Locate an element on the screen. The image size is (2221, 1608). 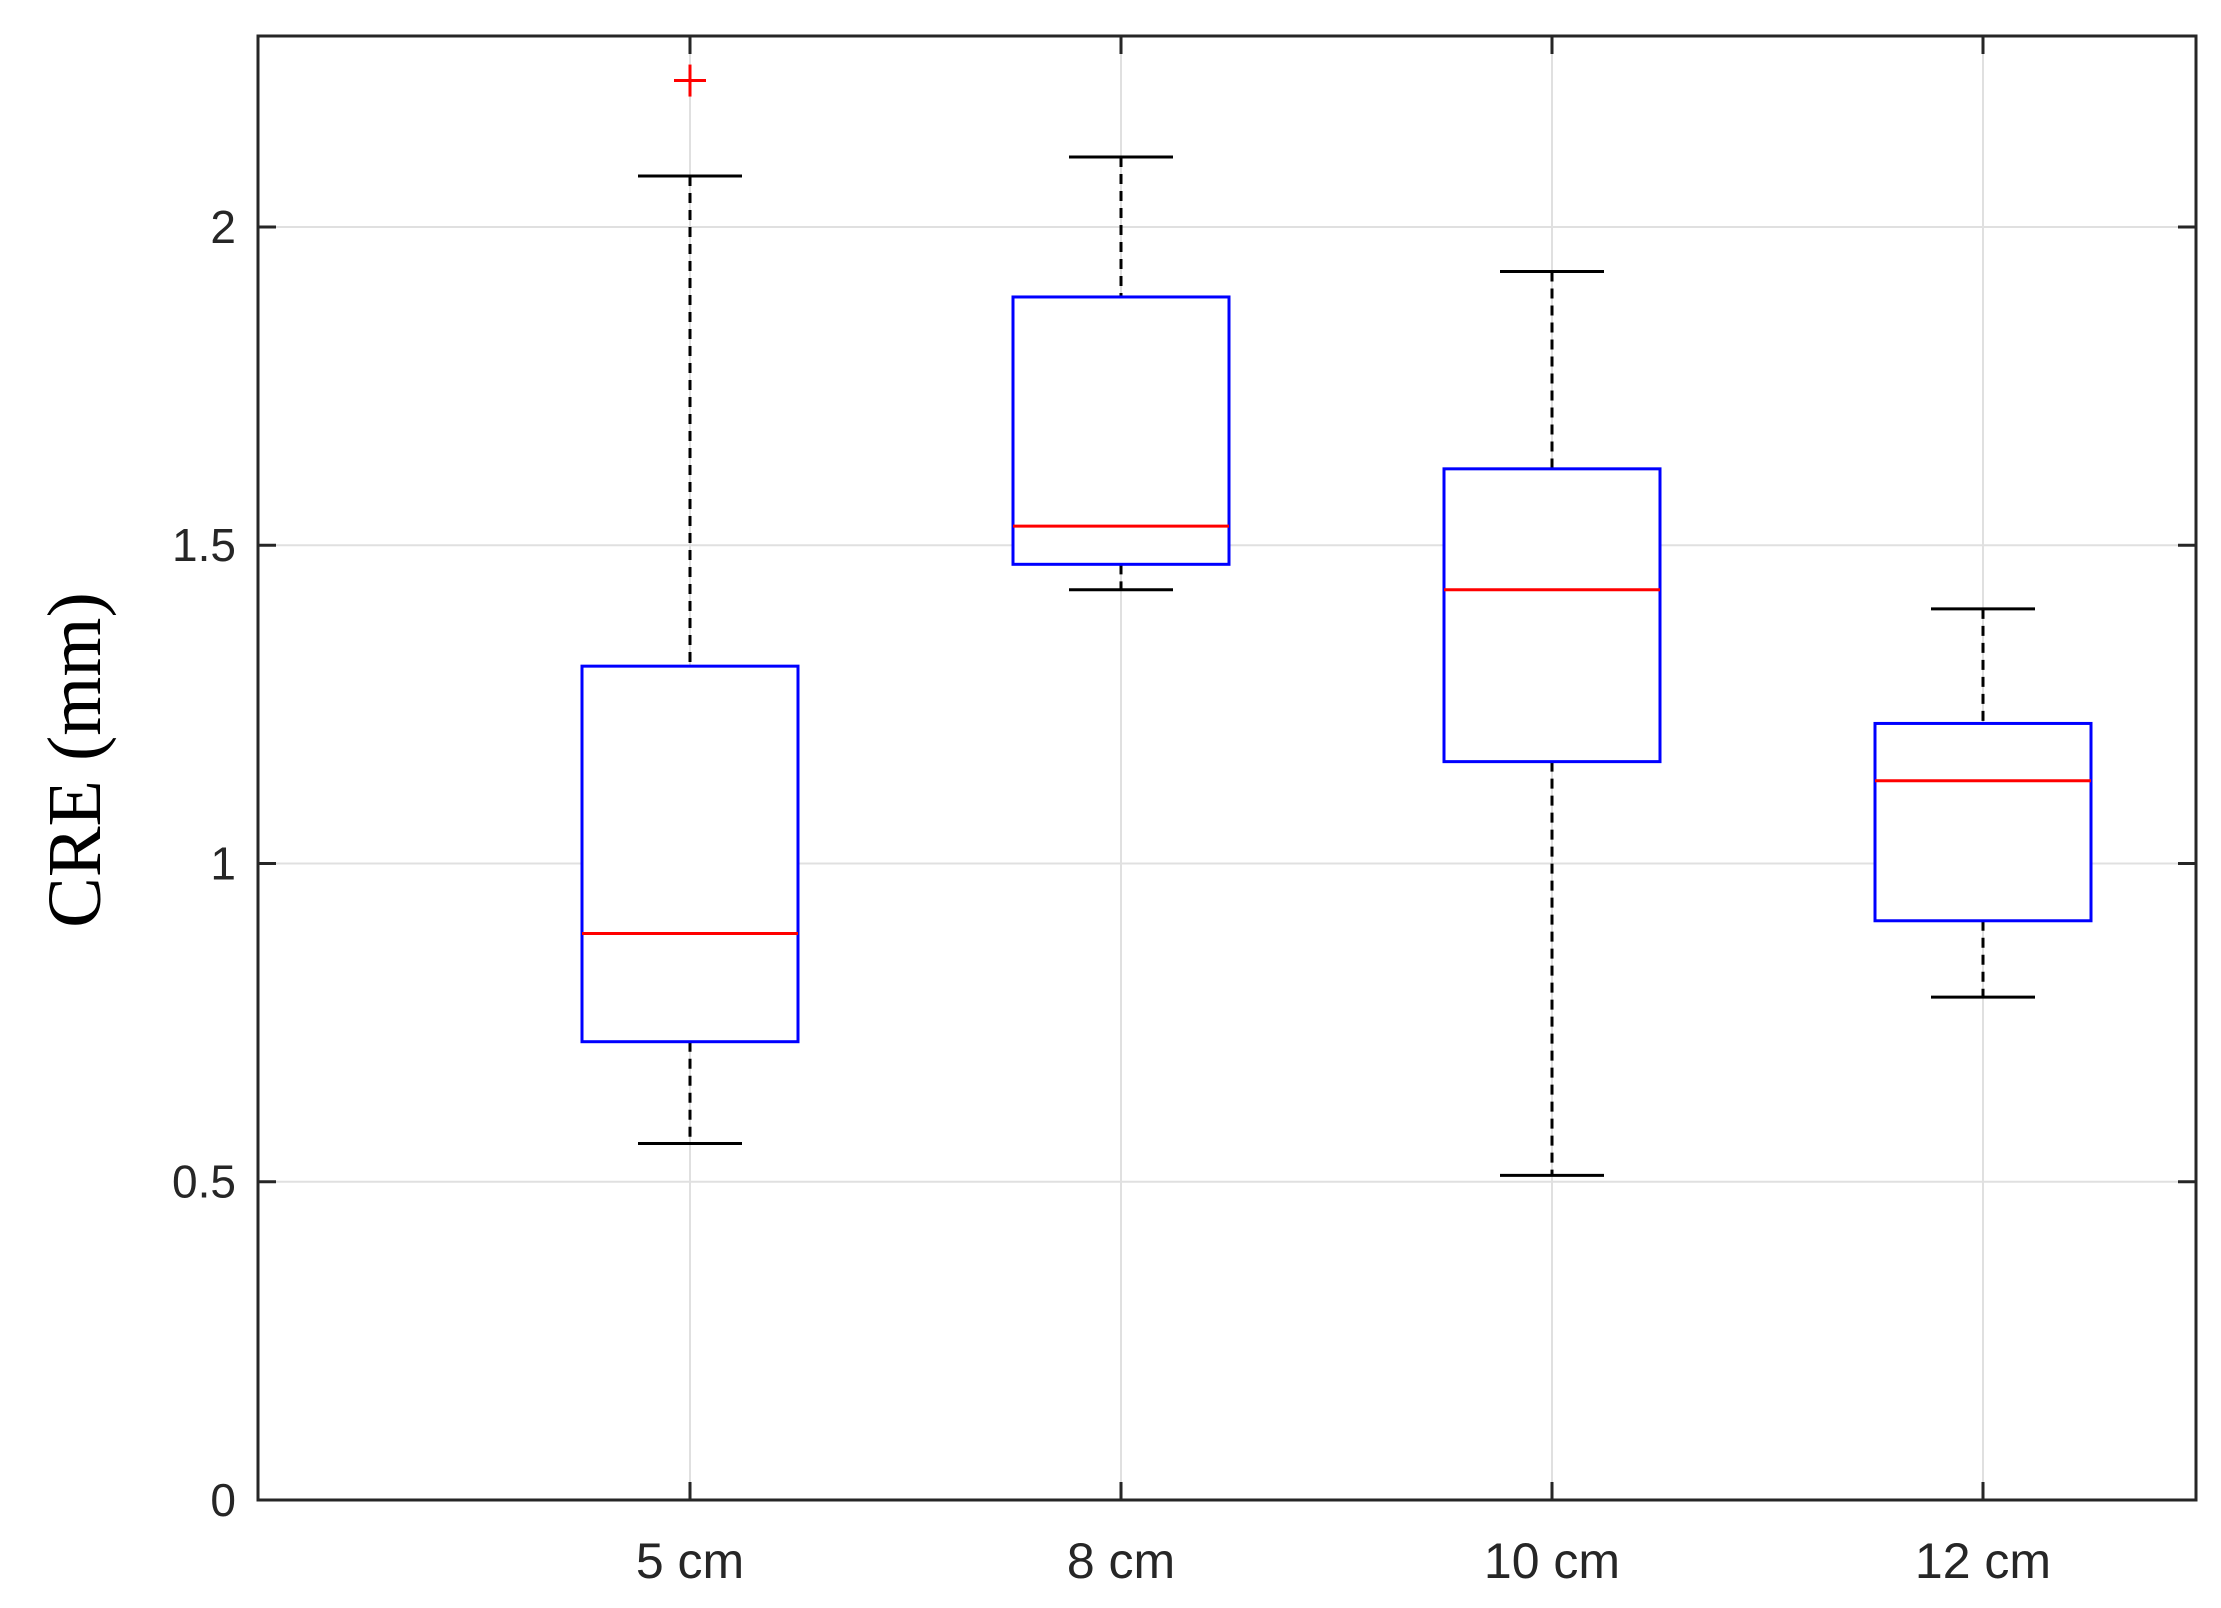
y-tick-label: 1 is located at coordinates (223, 863).